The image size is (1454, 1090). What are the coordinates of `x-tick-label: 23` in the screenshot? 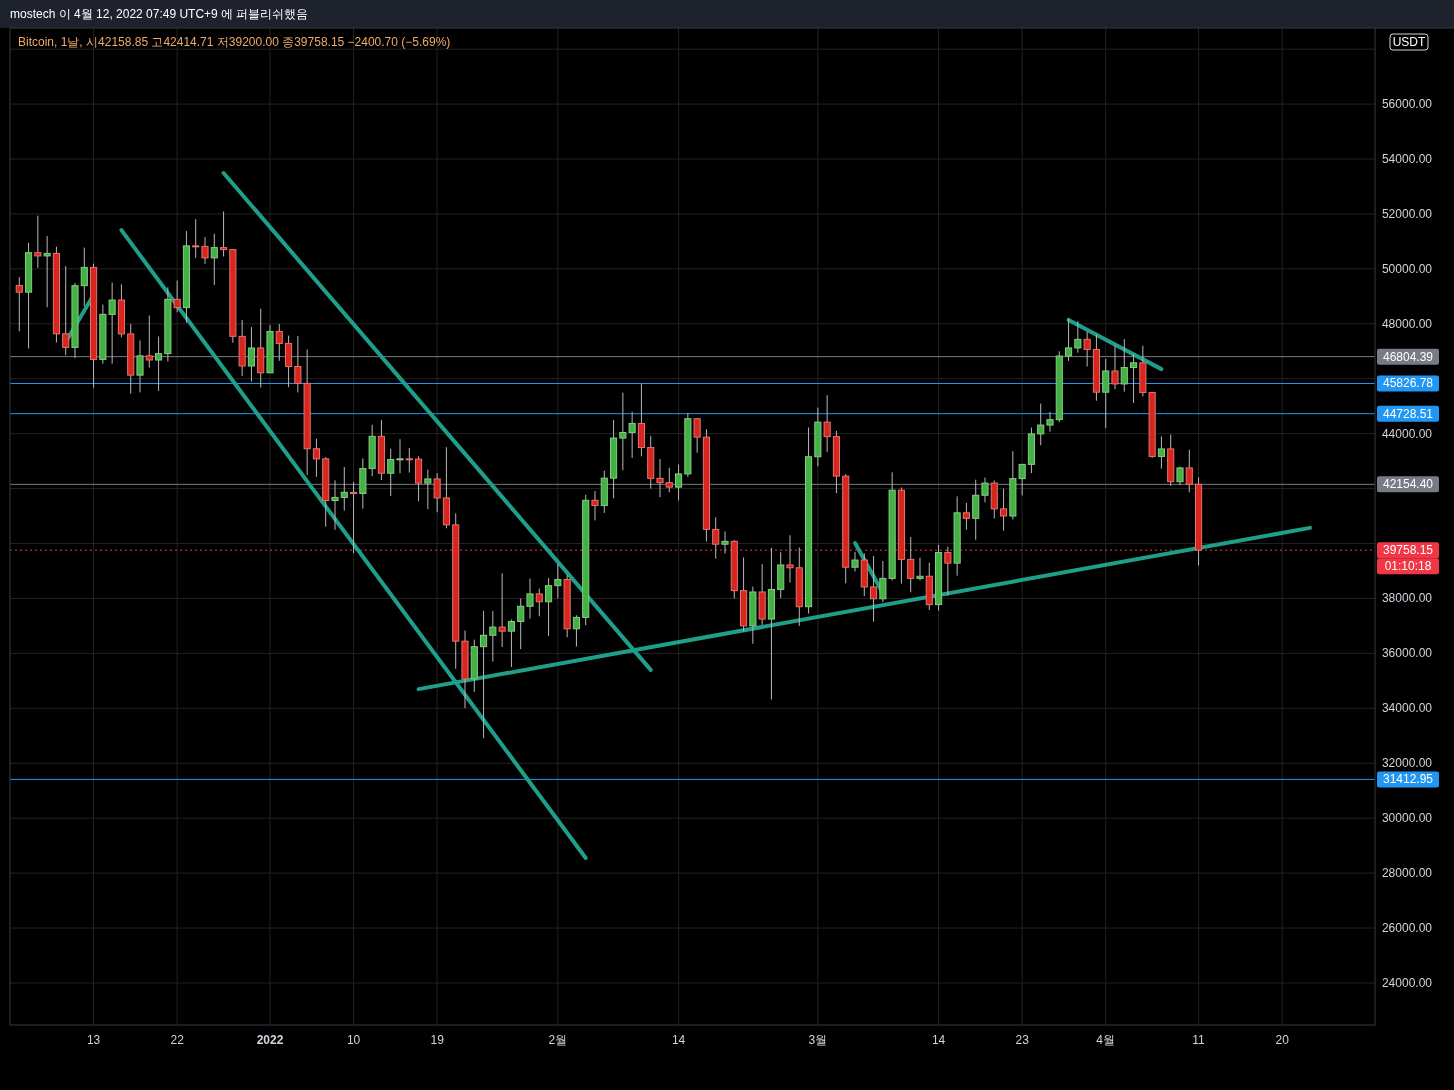 It's located at (1022, 1040).